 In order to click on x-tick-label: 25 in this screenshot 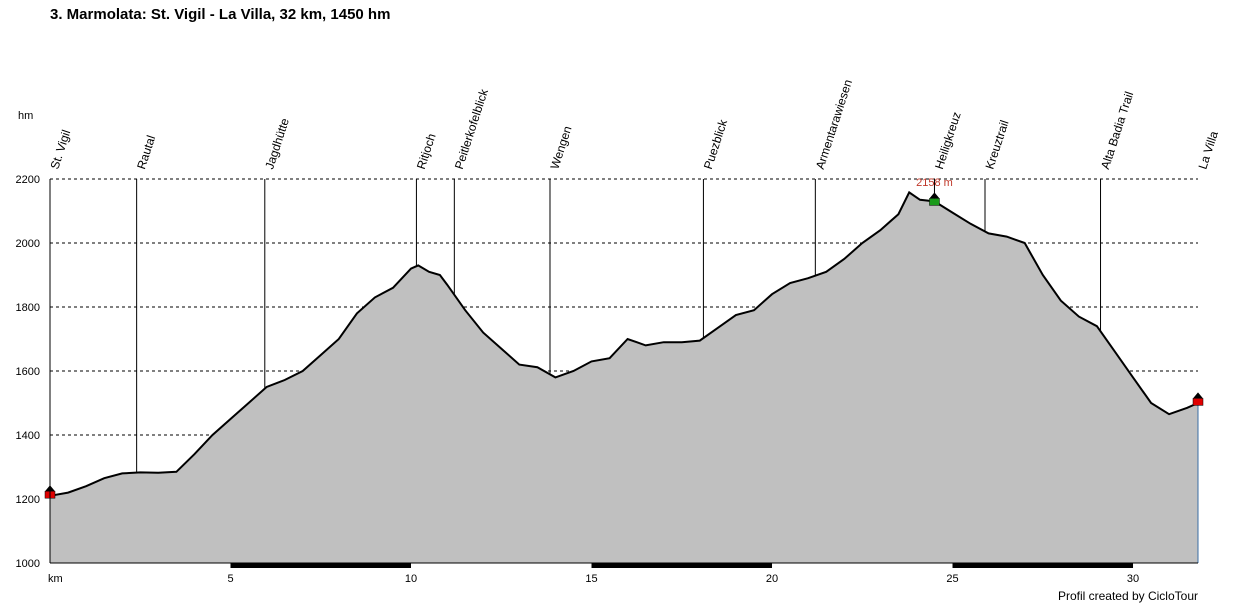, I will do `click(952, 579)`.